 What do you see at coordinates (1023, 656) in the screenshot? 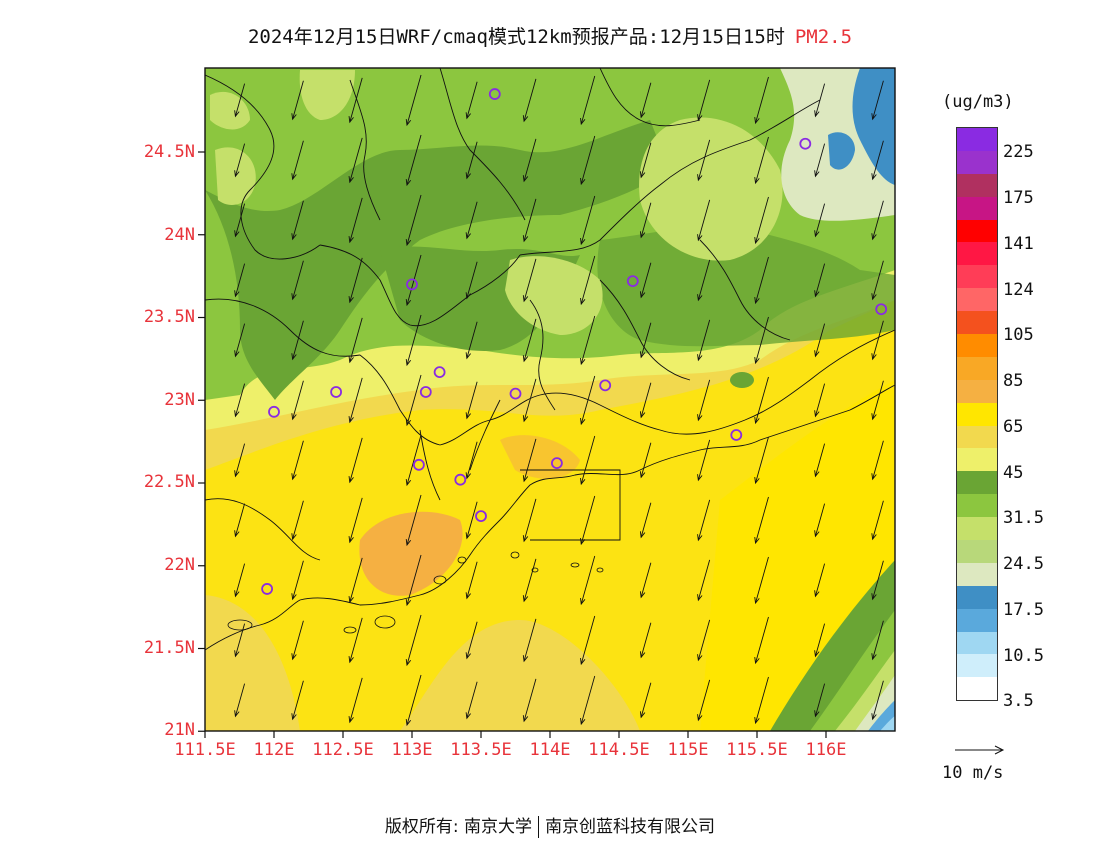
I see `legend-label: 10.5` at bounding box center [1023, 656].